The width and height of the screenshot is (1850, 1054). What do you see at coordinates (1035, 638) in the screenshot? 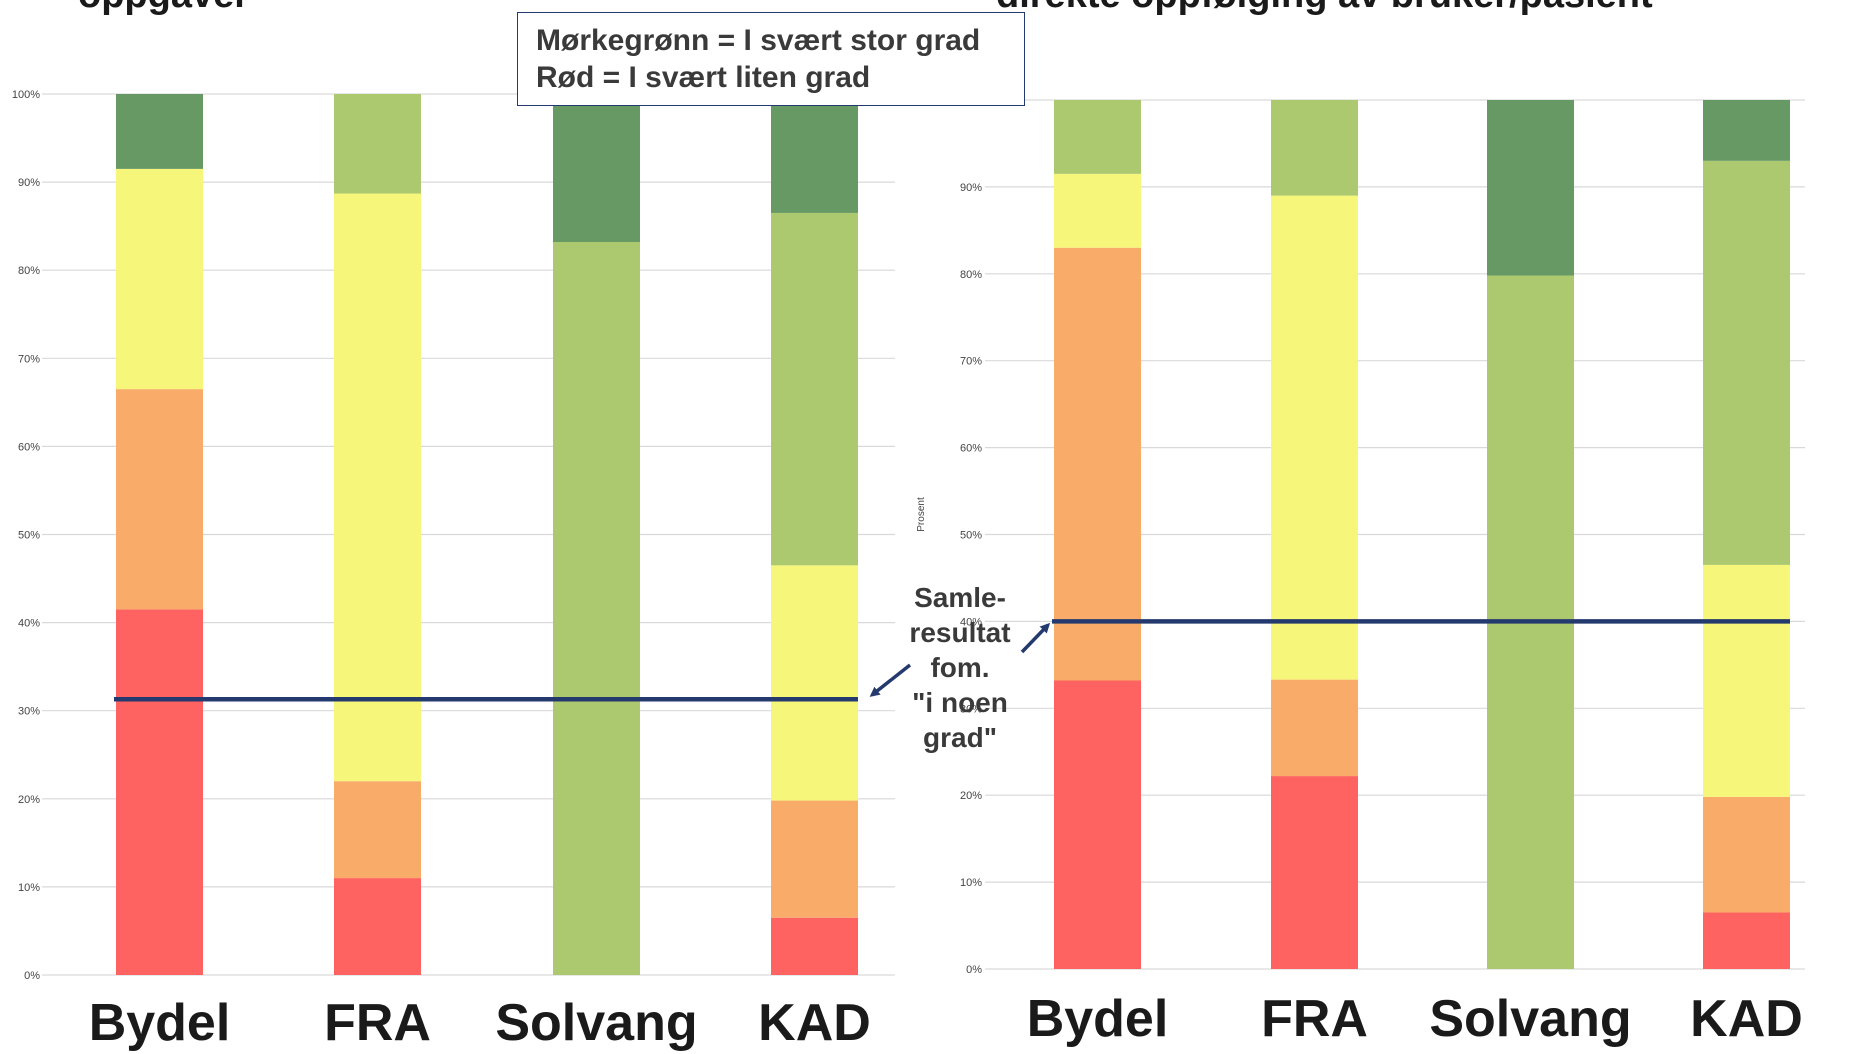
I see `callout-arrow-right-icon` at bounding box center [1035, 638].